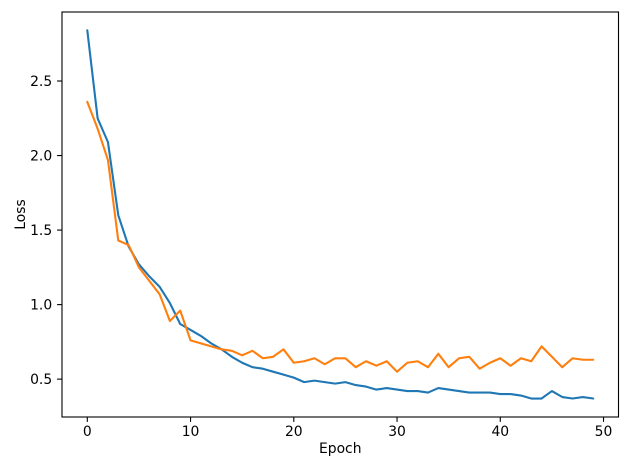 The height and width of the screenshot is (470, 630). Describe the element at coordinates (21, 214) in the screenshot. I see `y-axis-label: Loss` at that location.